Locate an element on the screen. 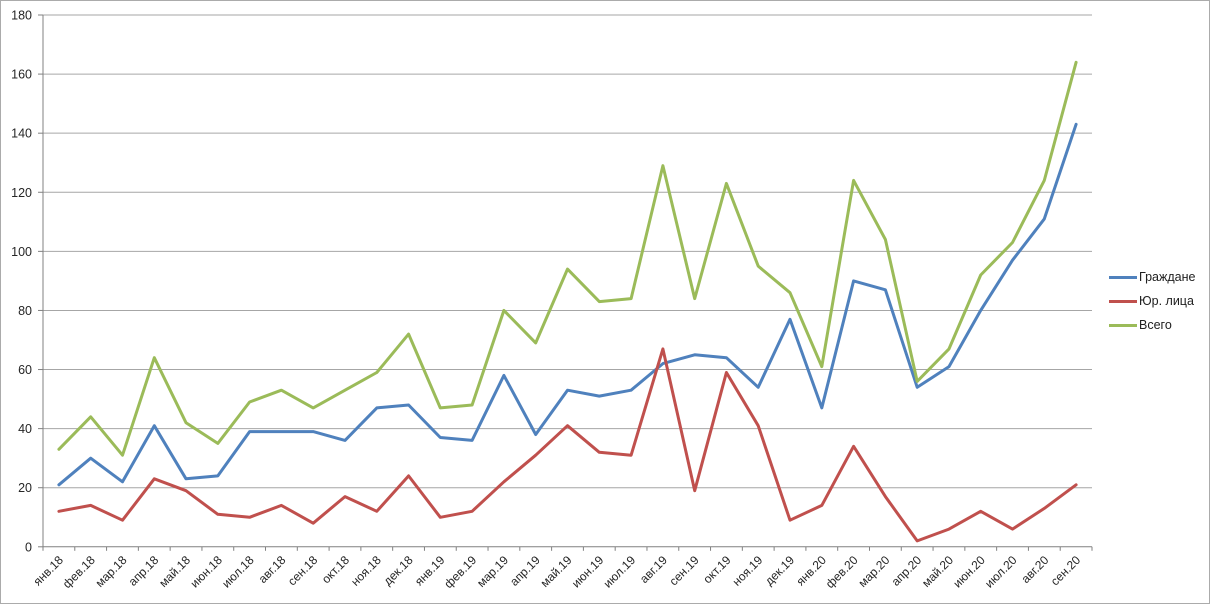  x-axis-label-20: сен.19 is located at coordinates (684, 571).